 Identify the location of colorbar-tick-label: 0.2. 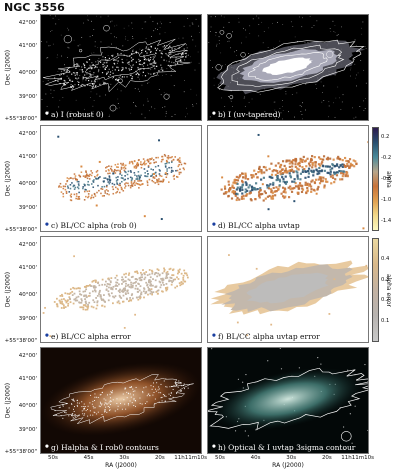
(385, 137).